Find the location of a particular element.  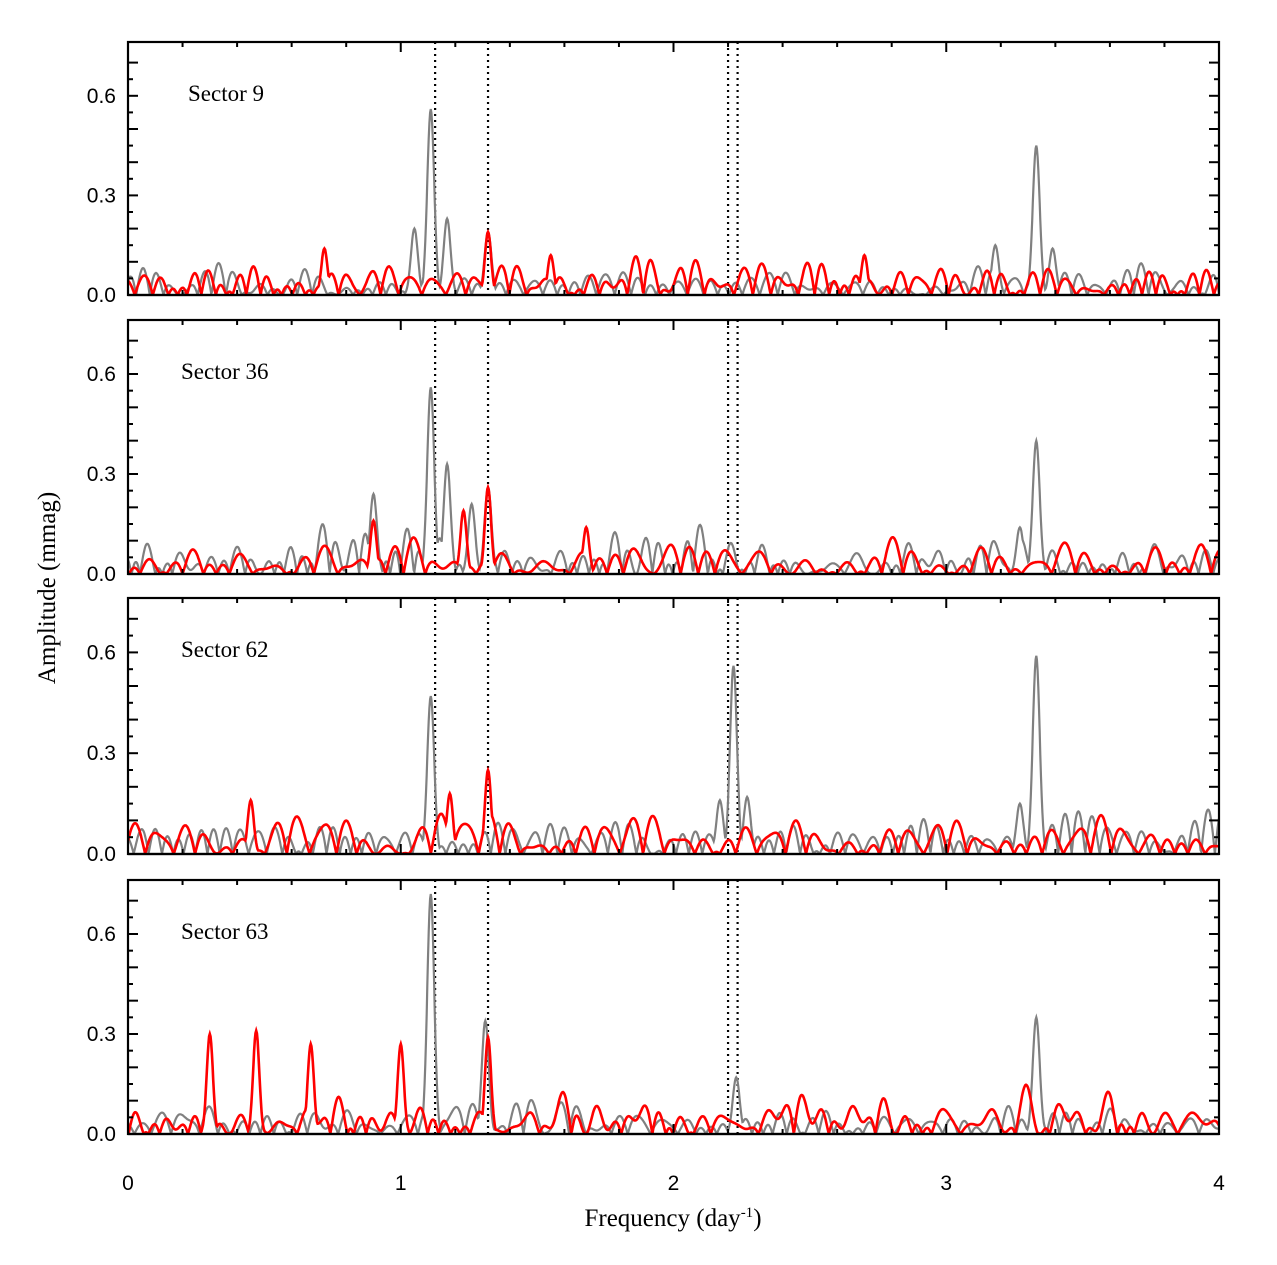

x-tick-label: 1 is located at coordinates (401, 1183).